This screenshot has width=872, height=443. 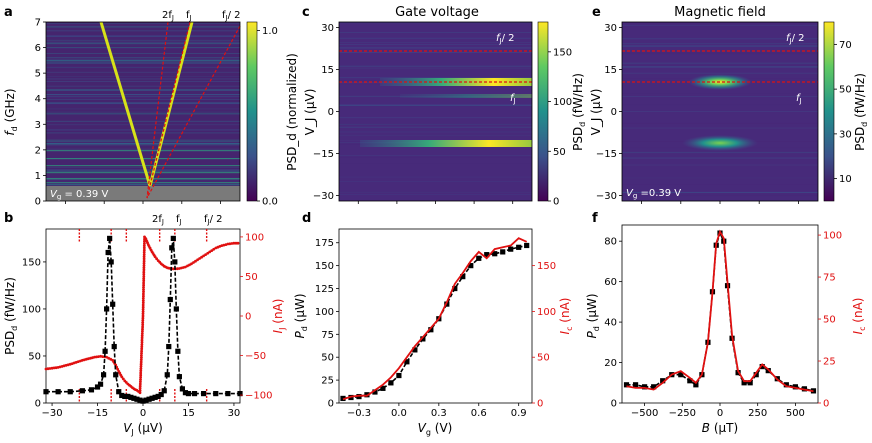 What do you see at coordinates (327, 28) in the screenshot?
I see `tick-label: 30` at bounding box center [327, 28].